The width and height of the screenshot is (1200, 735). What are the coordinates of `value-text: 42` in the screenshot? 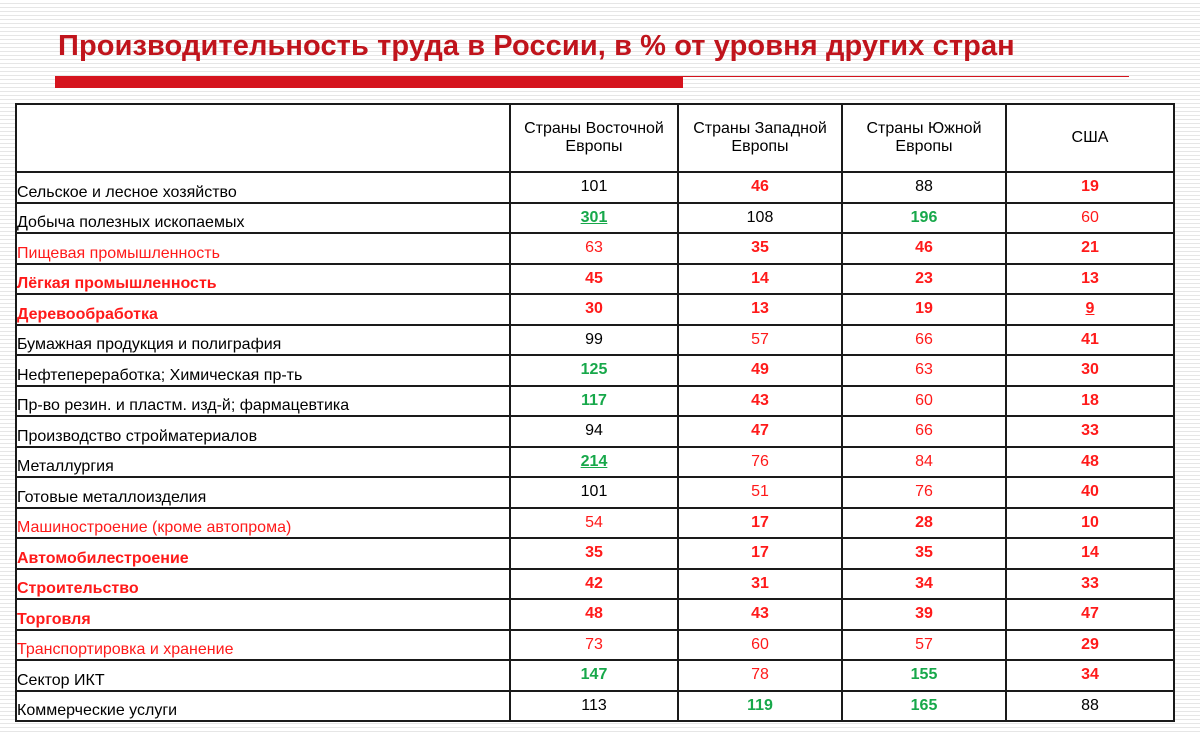 It's located at (594, 583).